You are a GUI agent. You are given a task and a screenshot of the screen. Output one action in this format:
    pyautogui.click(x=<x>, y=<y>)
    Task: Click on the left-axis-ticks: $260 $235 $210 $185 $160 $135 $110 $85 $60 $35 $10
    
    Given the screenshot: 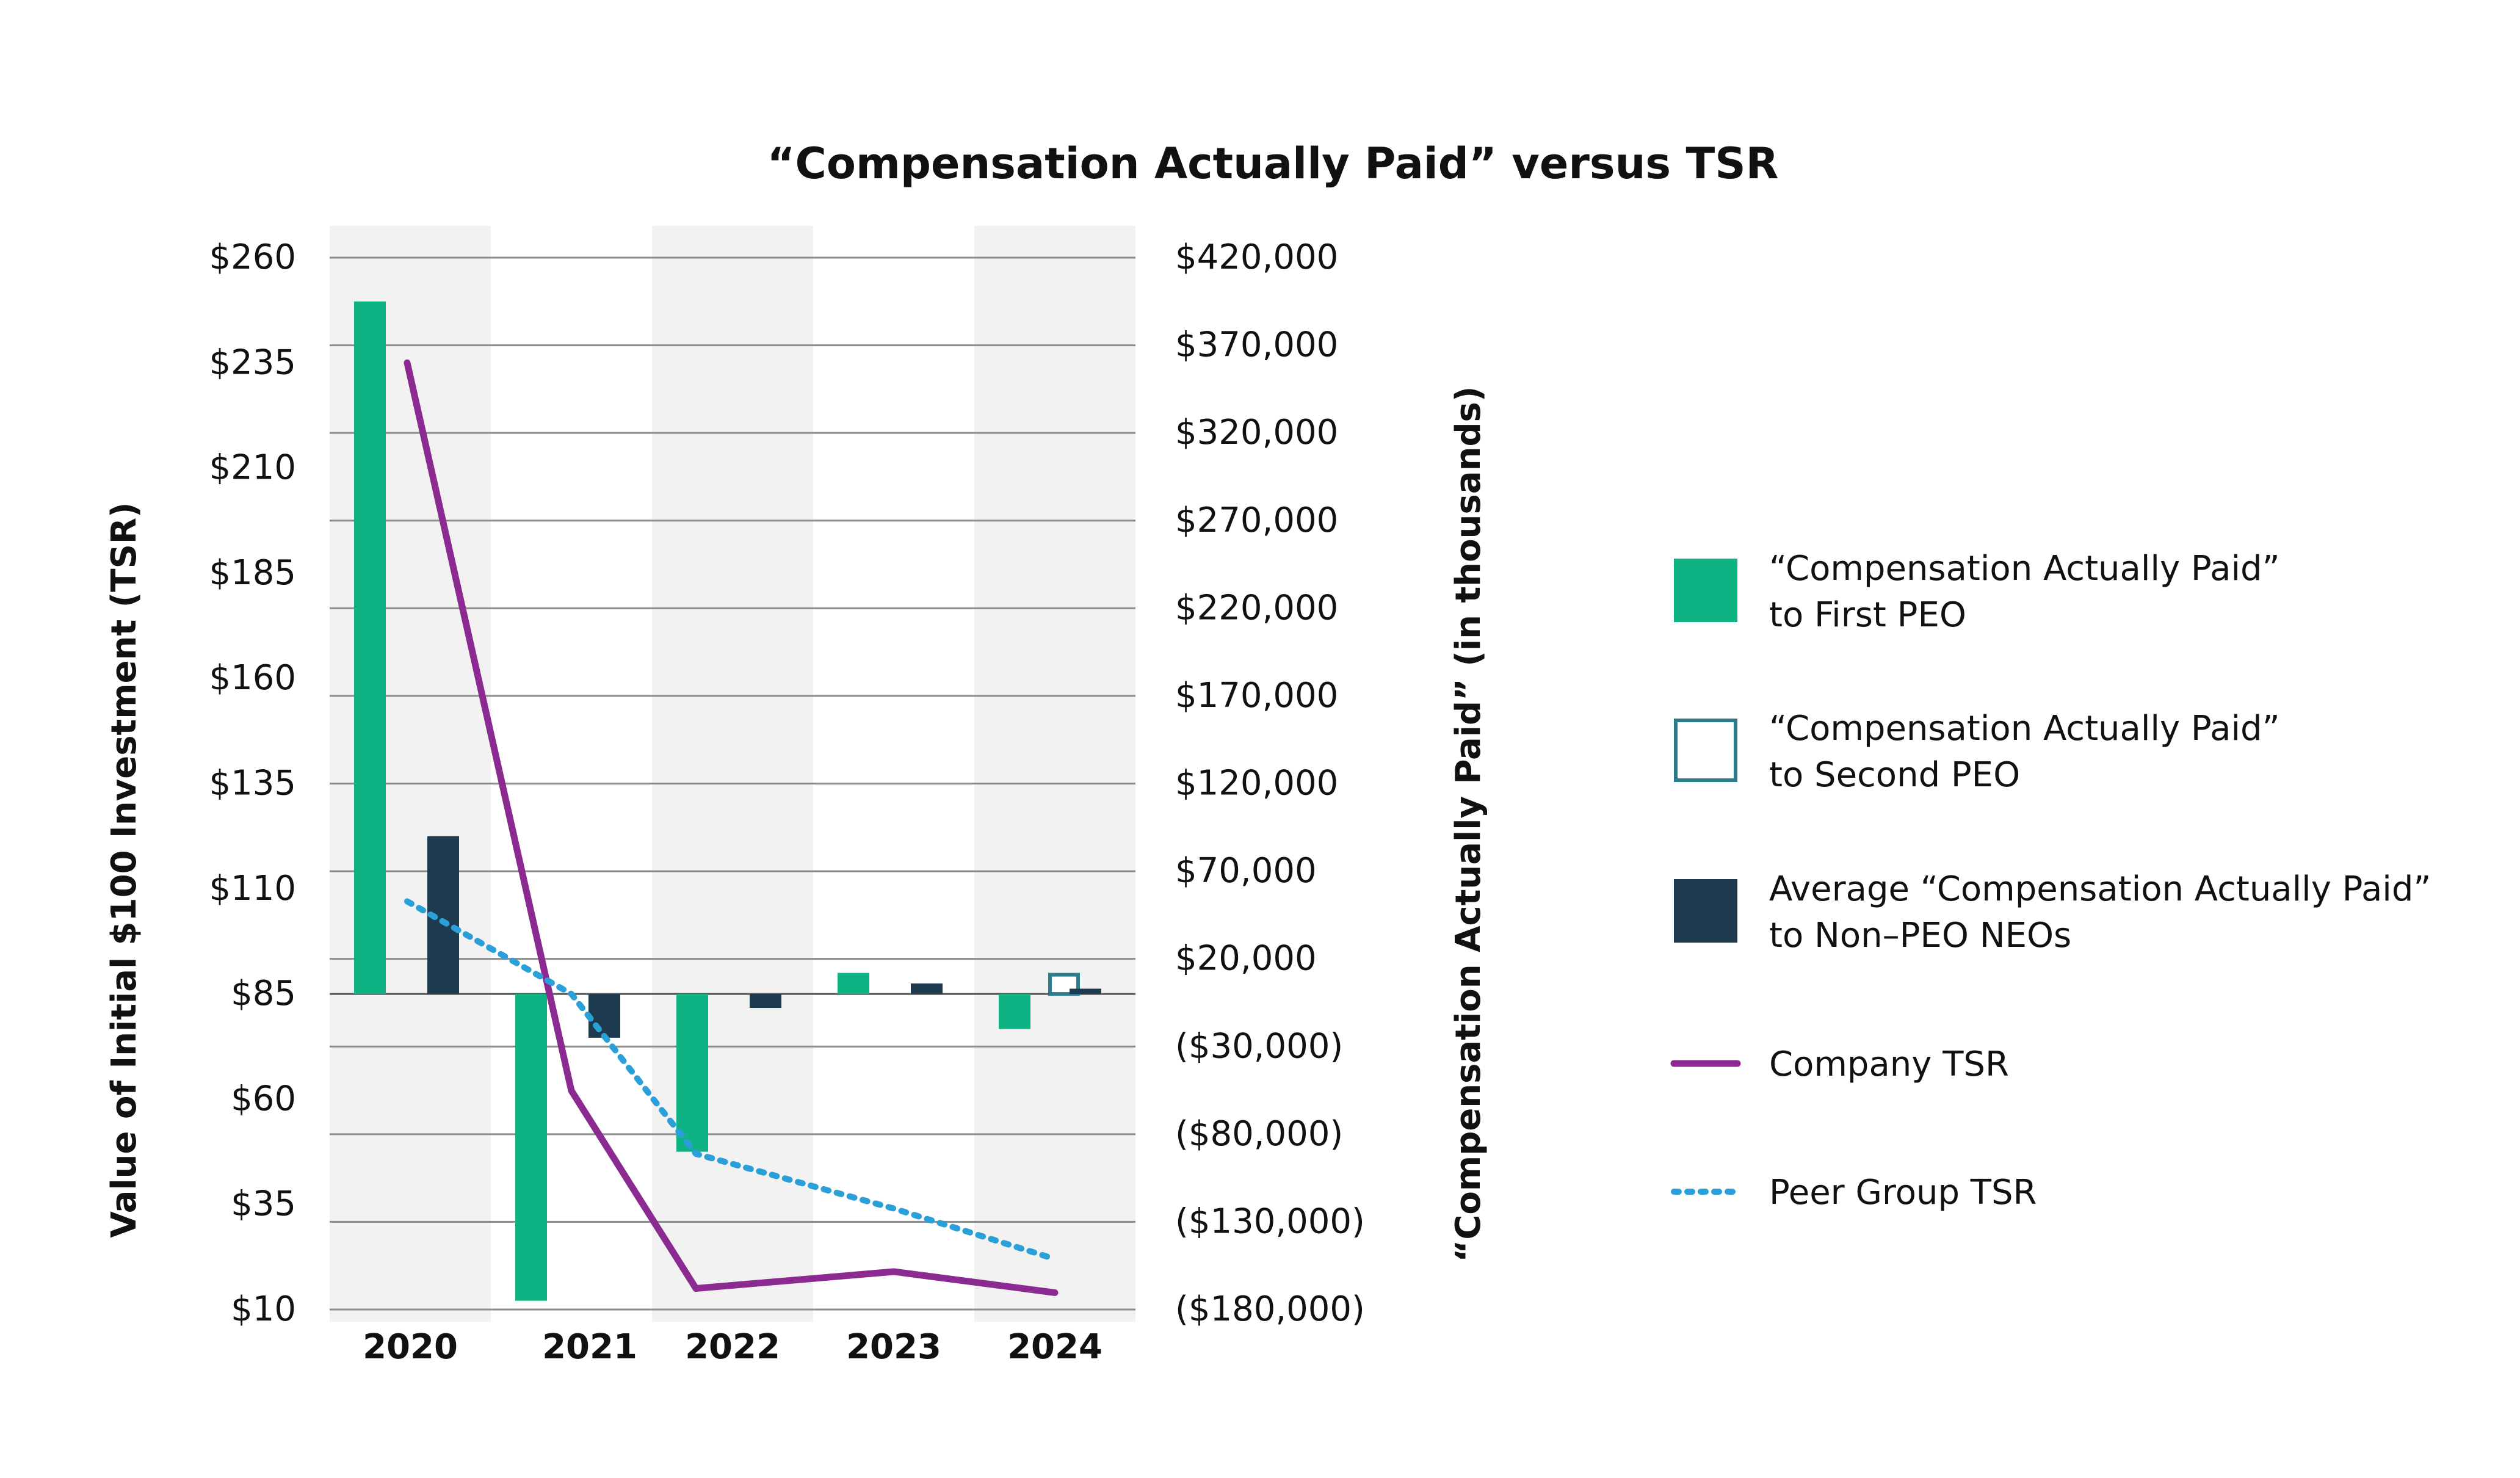 What is the action you would take?
    pyautogui.click(x=252, y=783)
    